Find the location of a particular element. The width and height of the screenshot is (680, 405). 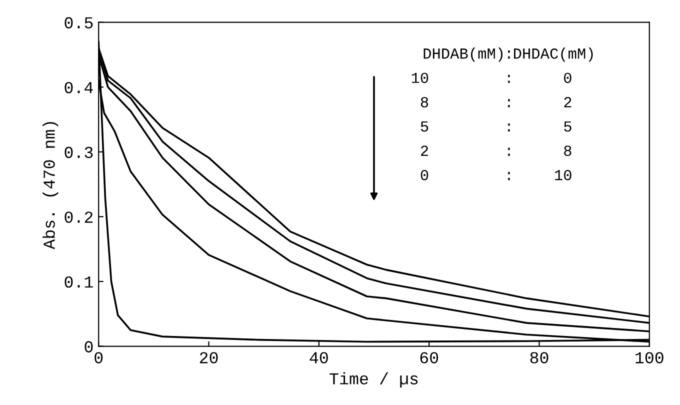

x-tick-label: 40 is located at coordinates (319, 358).